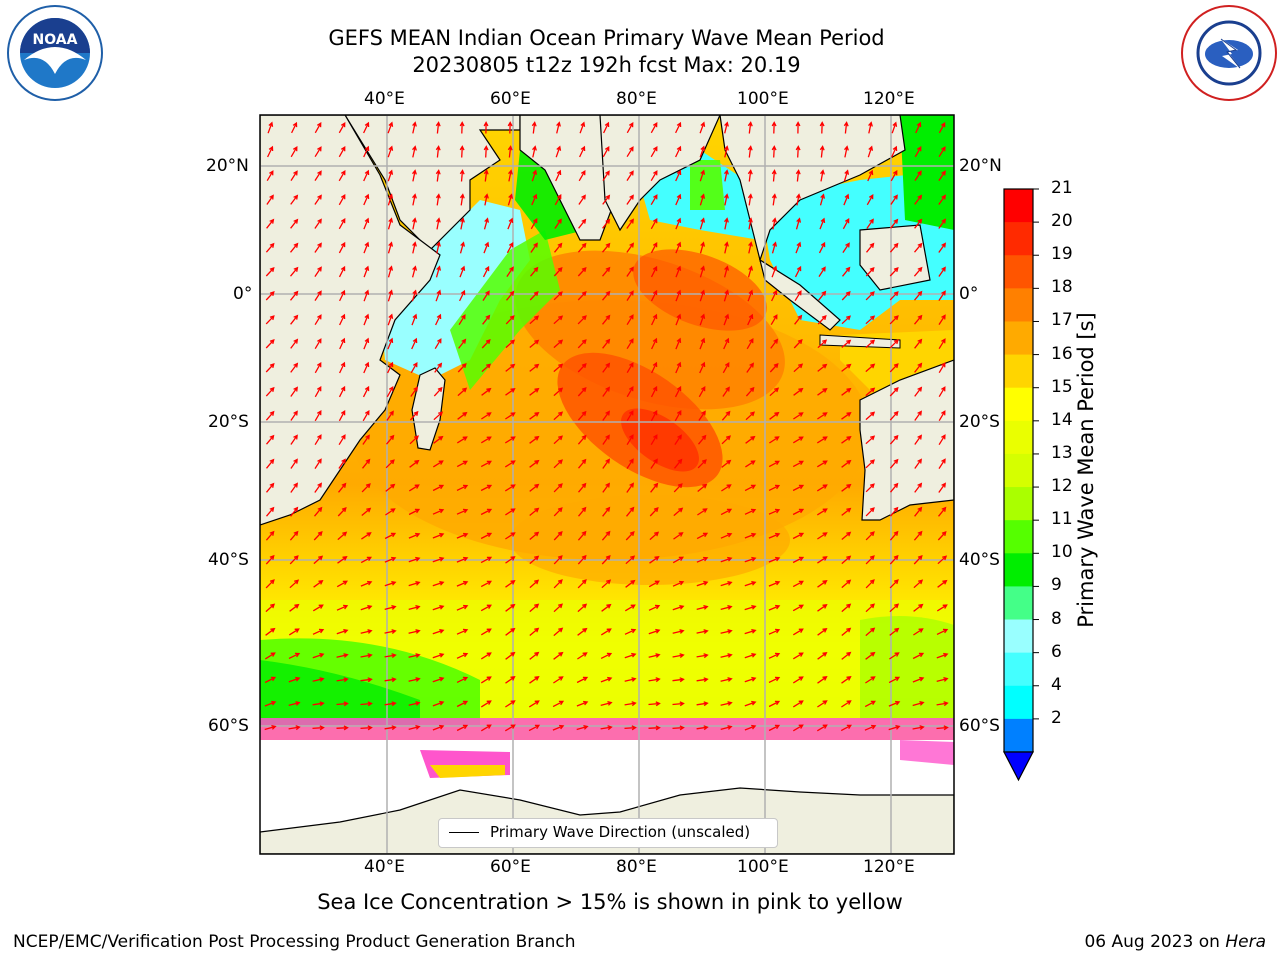 Image resolution: width=1280 pixels, height=960 pixels. Describe the element at coordinates (979, 726) in the screenshot. I see `lat-tick-right-5: 60°S` at that location.